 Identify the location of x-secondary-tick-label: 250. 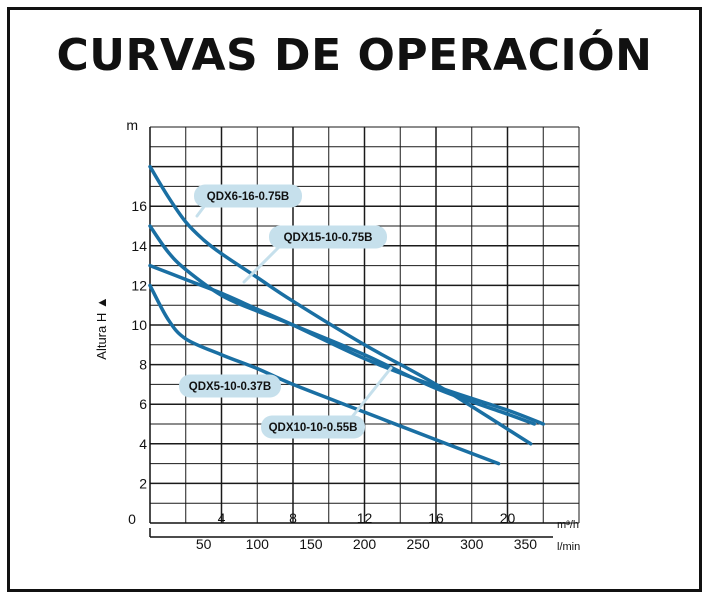
(418, 544).